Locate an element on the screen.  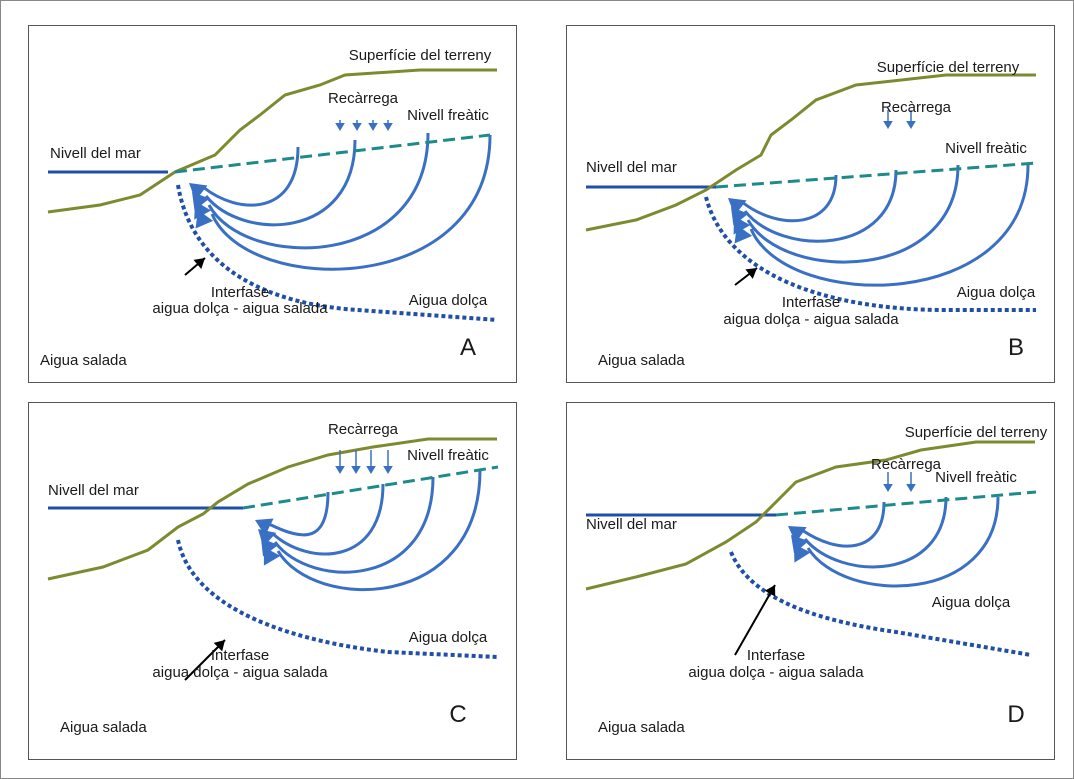
pointer-arrow is located at coordinates (755, 620).